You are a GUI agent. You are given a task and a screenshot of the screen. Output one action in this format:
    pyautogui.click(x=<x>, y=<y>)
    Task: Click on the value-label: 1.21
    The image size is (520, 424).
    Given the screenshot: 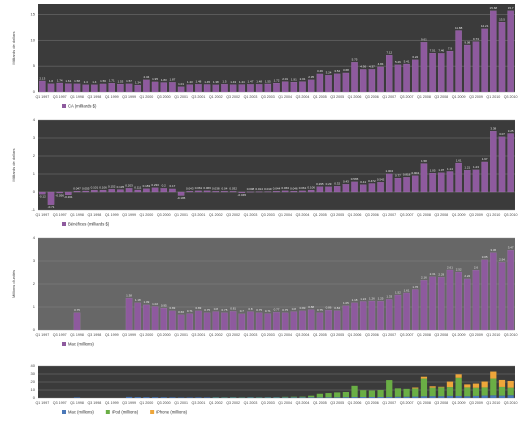 What is the action you would take?
    pyautogui.click(x=467, y=168)
    